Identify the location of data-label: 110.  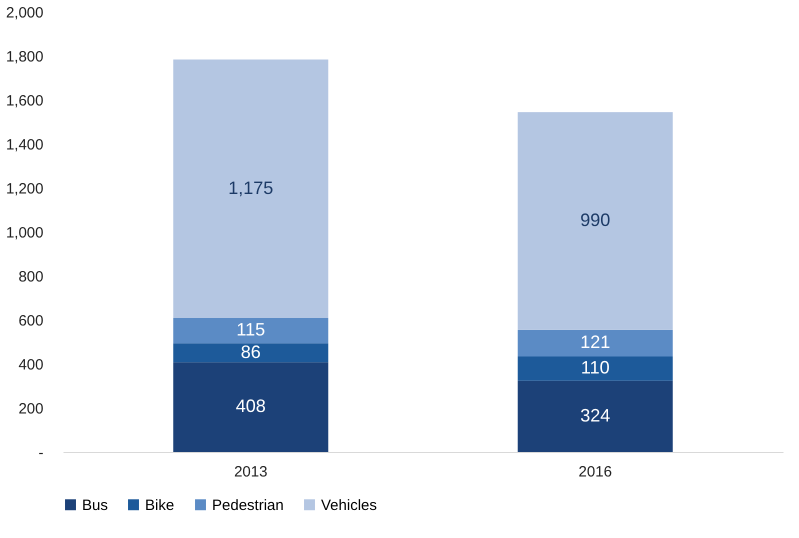
(595, 368).